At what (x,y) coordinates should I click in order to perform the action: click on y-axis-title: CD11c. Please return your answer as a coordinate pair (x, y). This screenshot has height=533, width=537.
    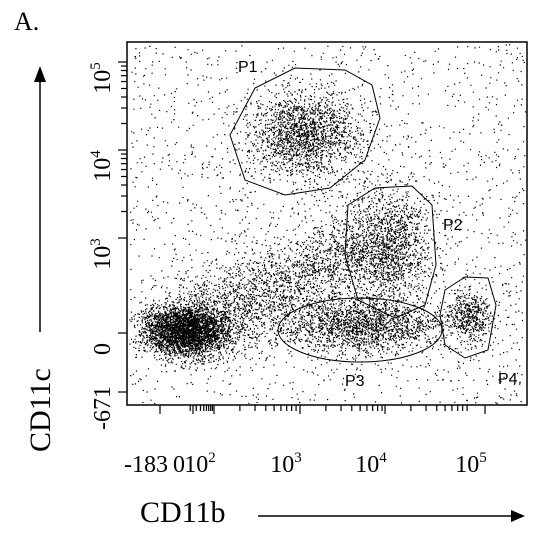
    Looking at the image, I should click on (40, 410).